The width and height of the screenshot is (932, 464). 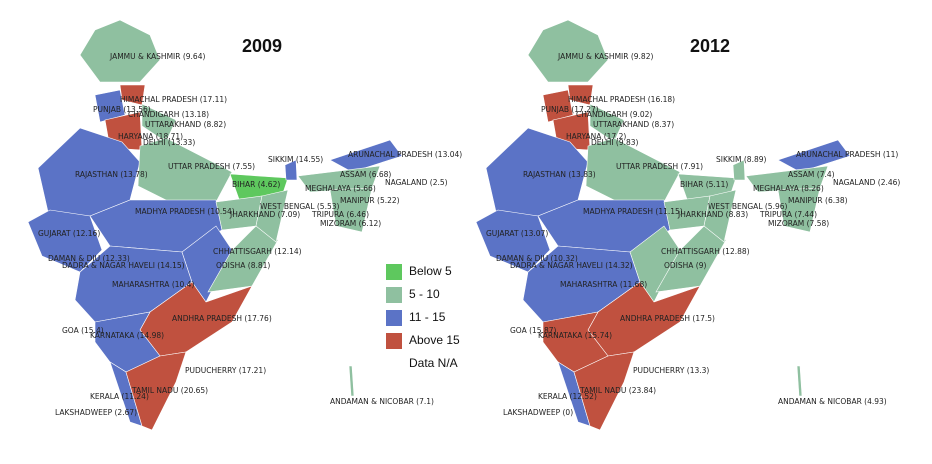 I want to click on state-label: WEST BENGAL (5.53), so click(x=300, y=206).